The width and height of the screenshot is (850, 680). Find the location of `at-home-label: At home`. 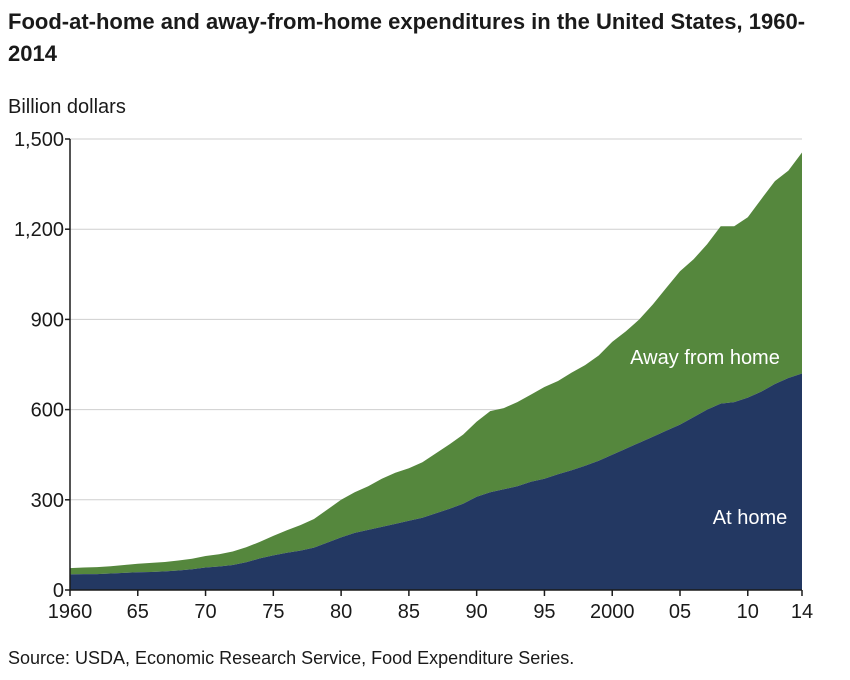

at-home-label: At home is located at coordinates (750, 518).